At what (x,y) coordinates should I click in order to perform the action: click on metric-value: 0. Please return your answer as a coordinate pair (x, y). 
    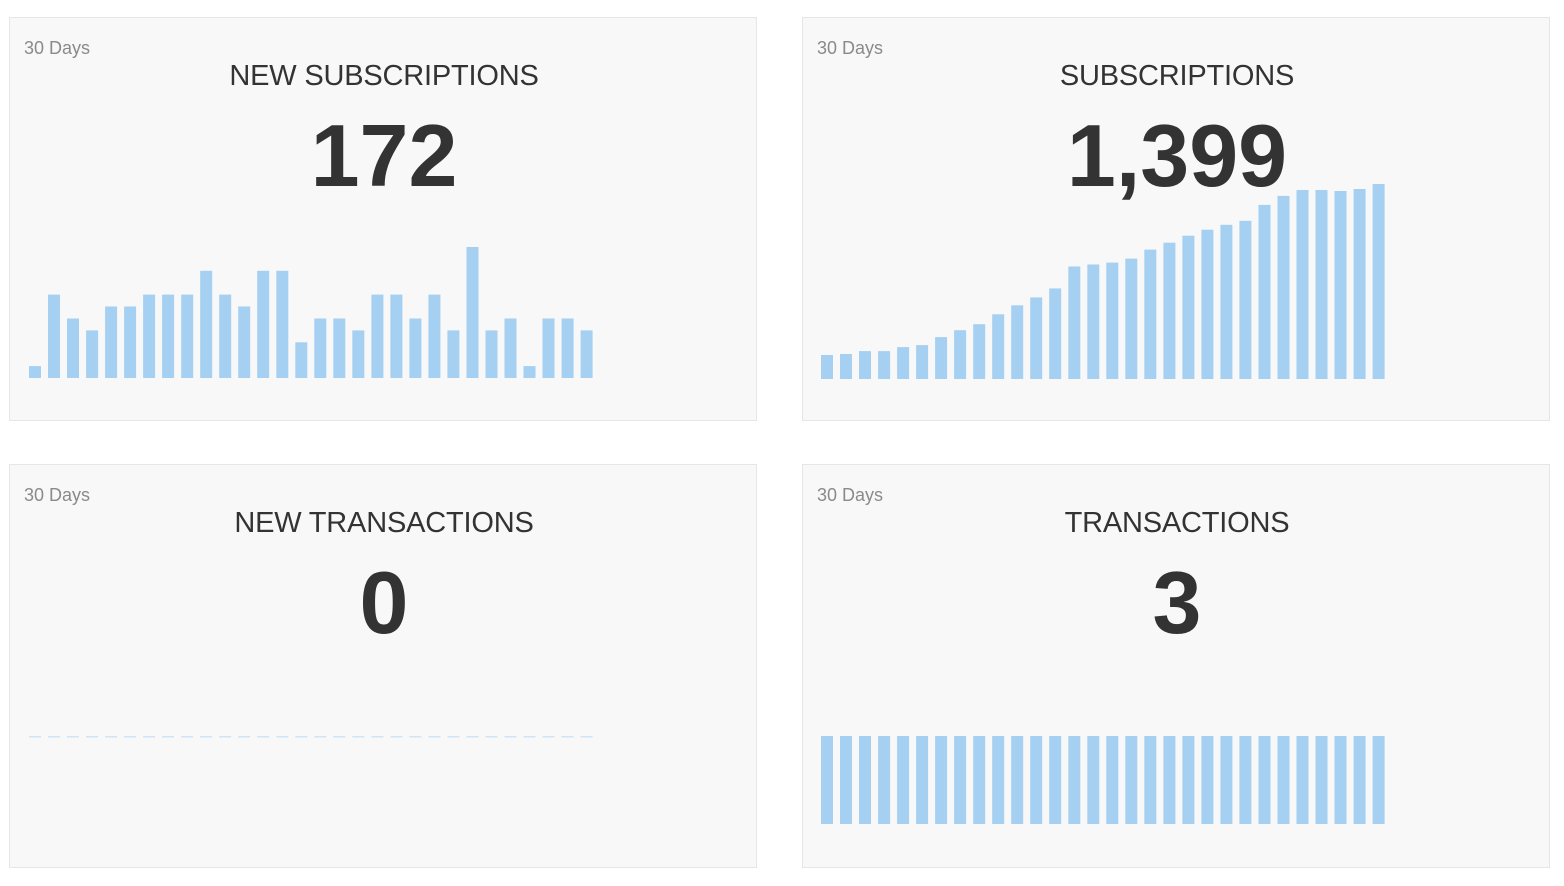
    Looking at the image, I should click on (384, 602).